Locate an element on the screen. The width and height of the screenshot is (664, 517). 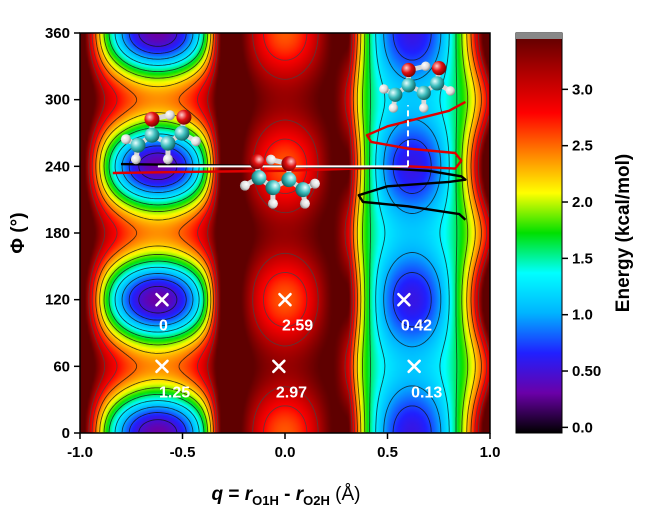
colorbar is located at coordinates (539, 233).